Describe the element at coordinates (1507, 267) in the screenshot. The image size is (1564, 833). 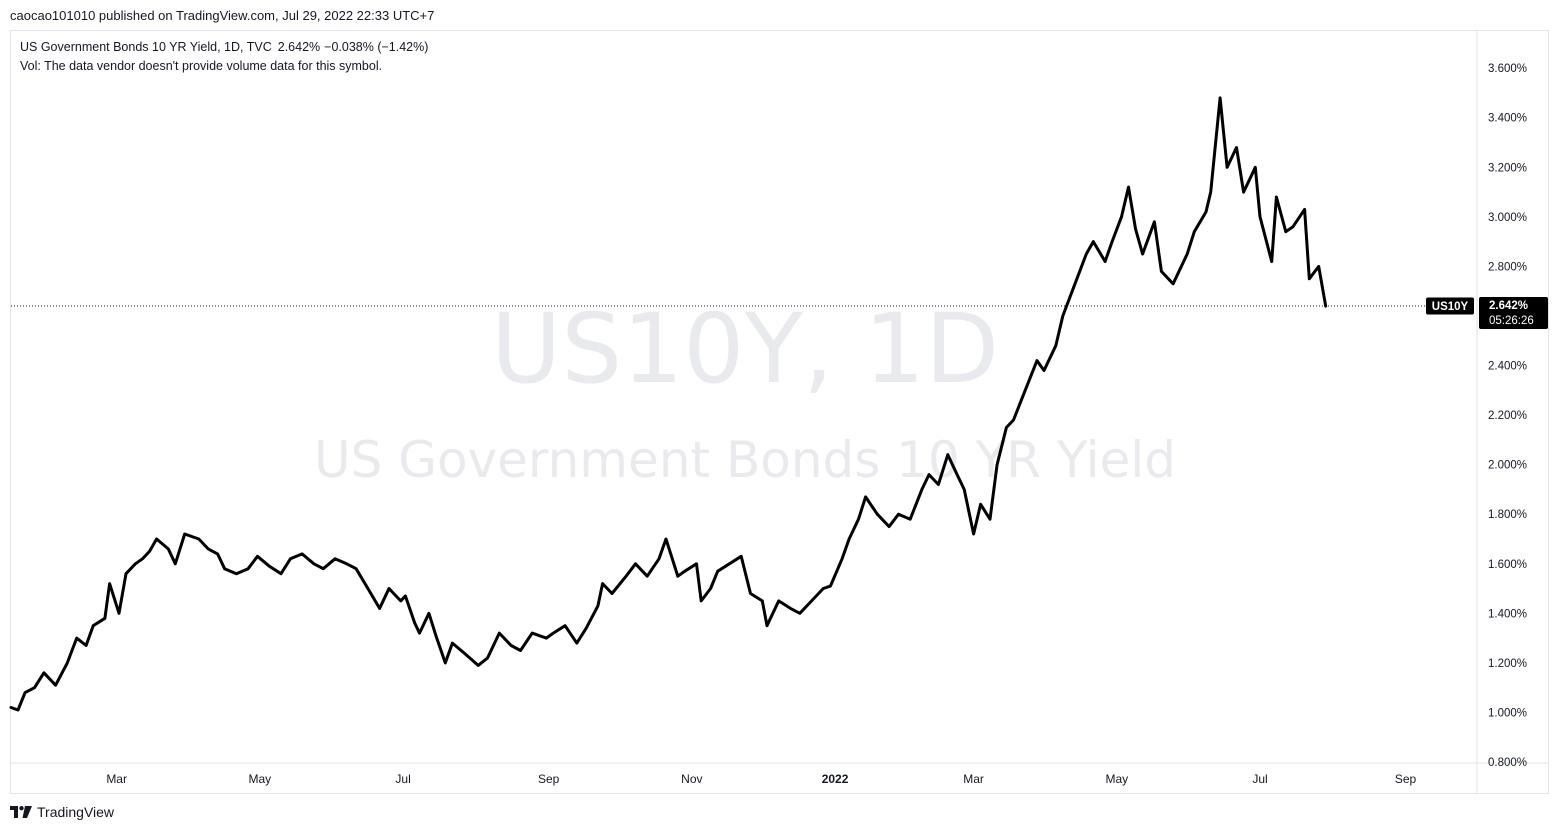
I see `y-tick-label: 2.800%` at that location.